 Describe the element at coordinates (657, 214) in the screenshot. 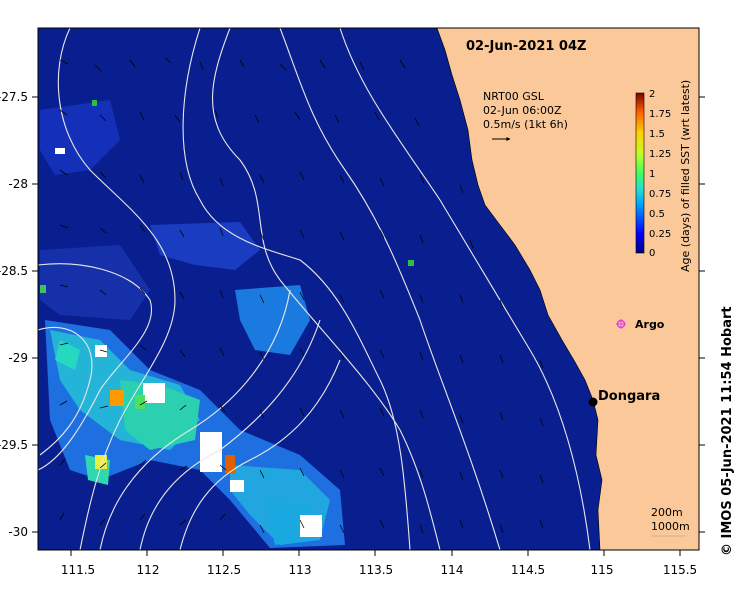

I see `colorbar-tick: 0.5` at that location.